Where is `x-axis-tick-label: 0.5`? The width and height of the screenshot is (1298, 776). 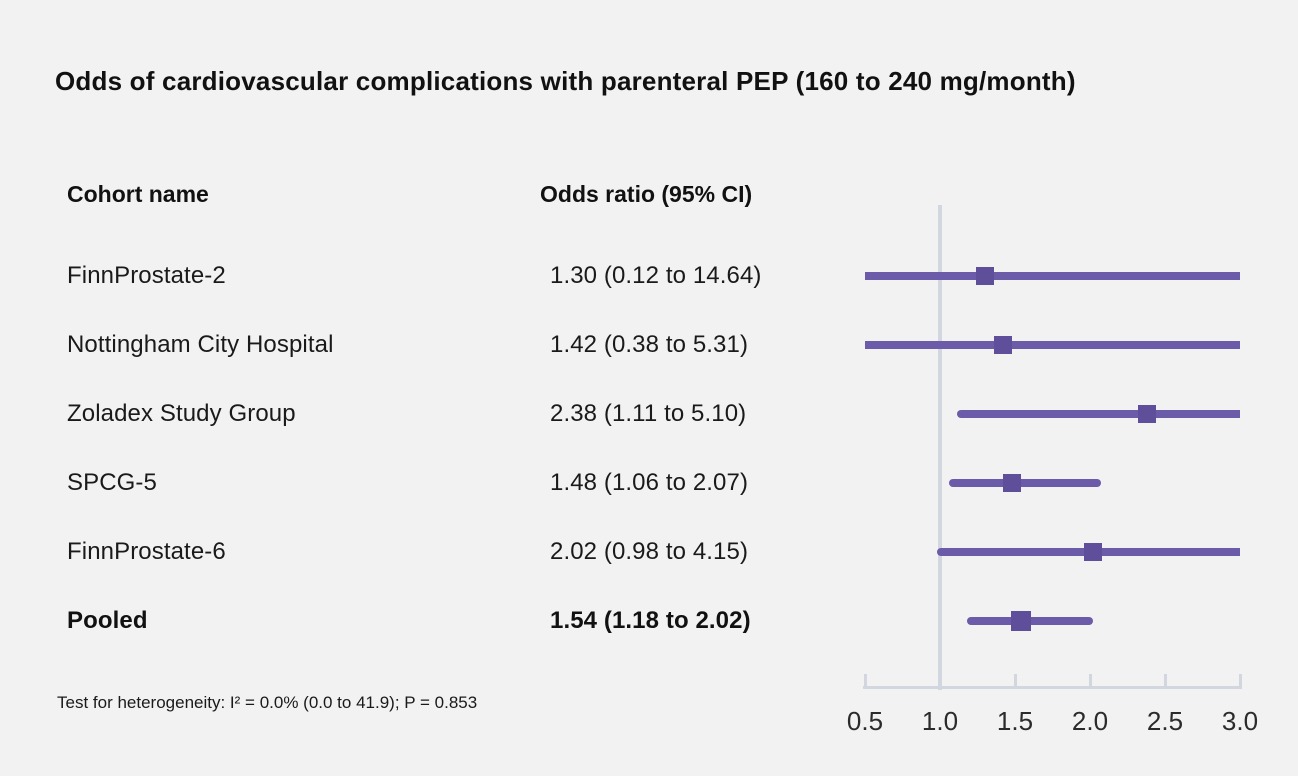
x-axis-tick-label: 0.5 is located at coordinates (865, 721).